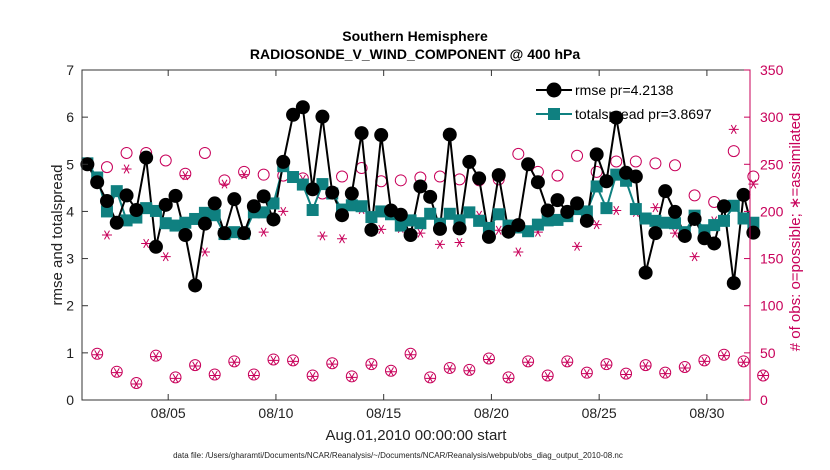  I want to click on legend-spread-label: totalspread pr=3.8697, so click(643, 114).